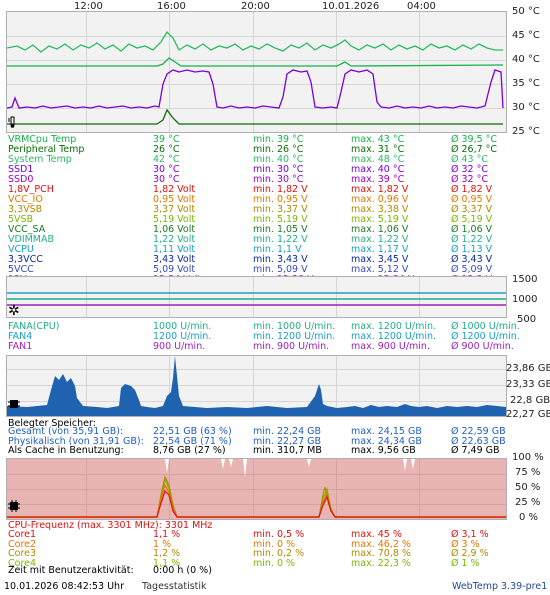 This screenshot has width=550, height=595. Describe the element at coordinates (174, 229) in the screenshot. I see `voltage-sensor-current: 1,06 Volt` at that location.